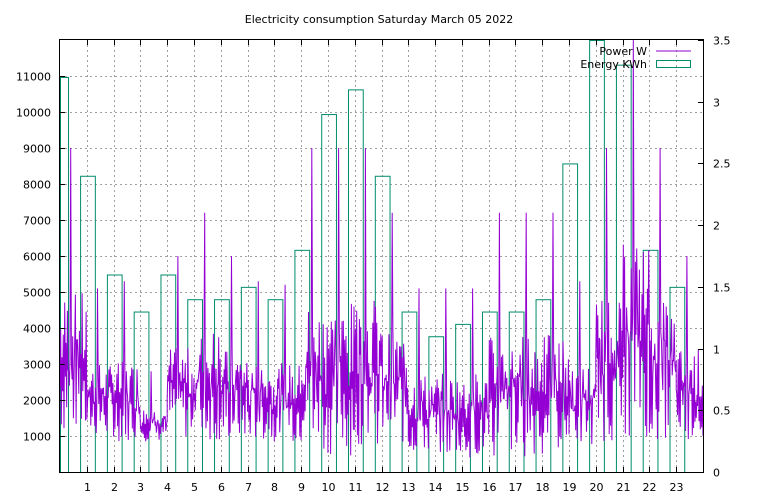 The width and height of the screenshot is (768, 500). I want to click on y-tick-label: 5000, so click(37, 293).